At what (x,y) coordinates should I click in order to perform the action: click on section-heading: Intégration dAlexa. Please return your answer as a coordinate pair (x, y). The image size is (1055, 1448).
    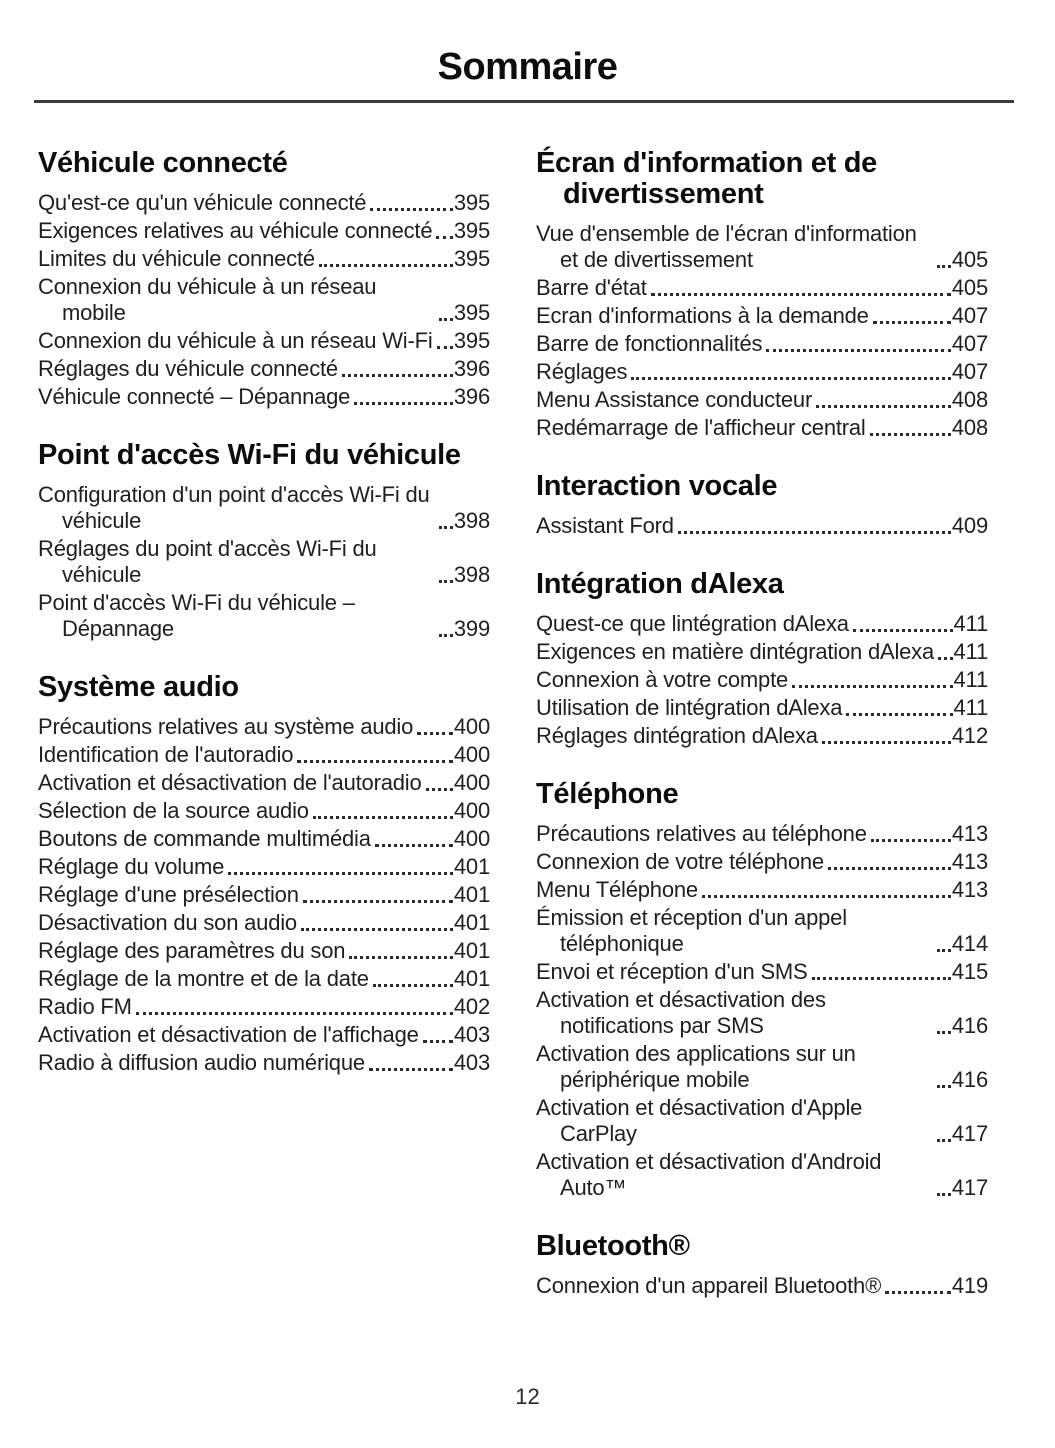
    Looking at the image, I should click on (660, 584).